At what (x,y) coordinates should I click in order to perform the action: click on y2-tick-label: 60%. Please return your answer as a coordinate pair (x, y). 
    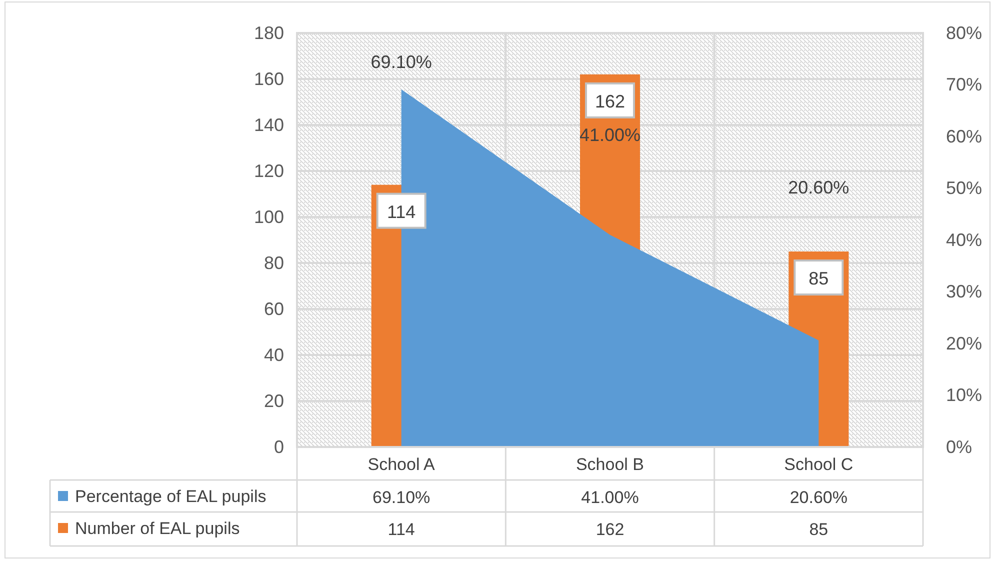
    Looking at the image, I should click on (964, 136).